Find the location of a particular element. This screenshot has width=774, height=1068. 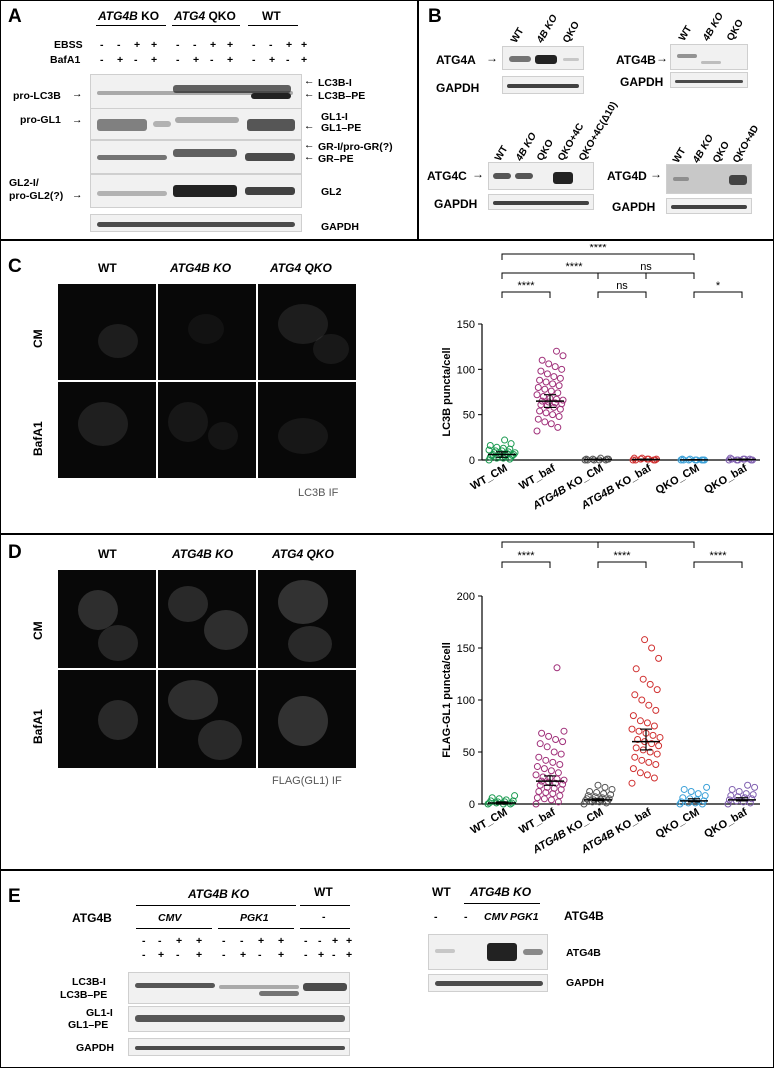

blot-gr is located at coordinates (196, 157).